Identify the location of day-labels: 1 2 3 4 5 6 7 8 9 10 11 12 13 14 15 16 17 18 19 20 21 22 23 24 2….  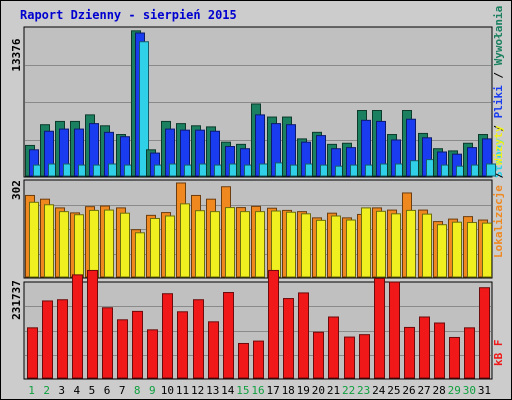
(259, 390).